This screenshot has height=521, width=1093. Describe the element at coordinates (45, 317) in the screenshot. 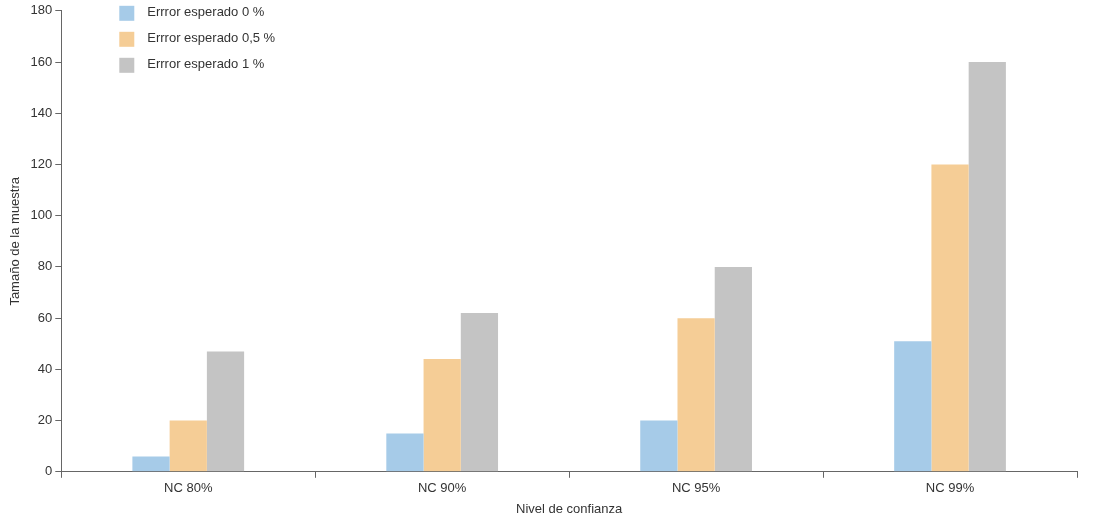

I see `y-tick-label: 60` at that location.